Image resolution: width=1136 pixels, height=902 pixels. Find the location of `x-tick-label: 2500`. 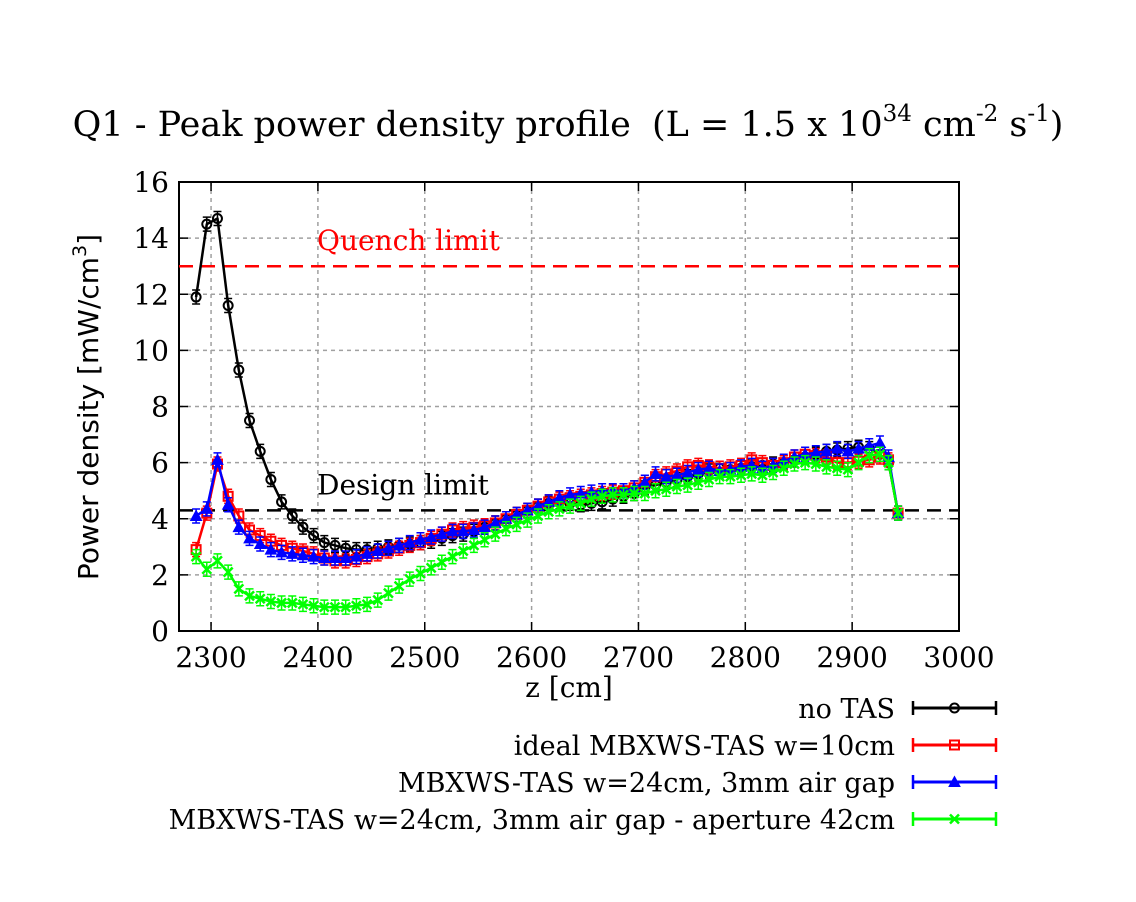

x-tick-label: 2500 is located at coordinates (424, 657).